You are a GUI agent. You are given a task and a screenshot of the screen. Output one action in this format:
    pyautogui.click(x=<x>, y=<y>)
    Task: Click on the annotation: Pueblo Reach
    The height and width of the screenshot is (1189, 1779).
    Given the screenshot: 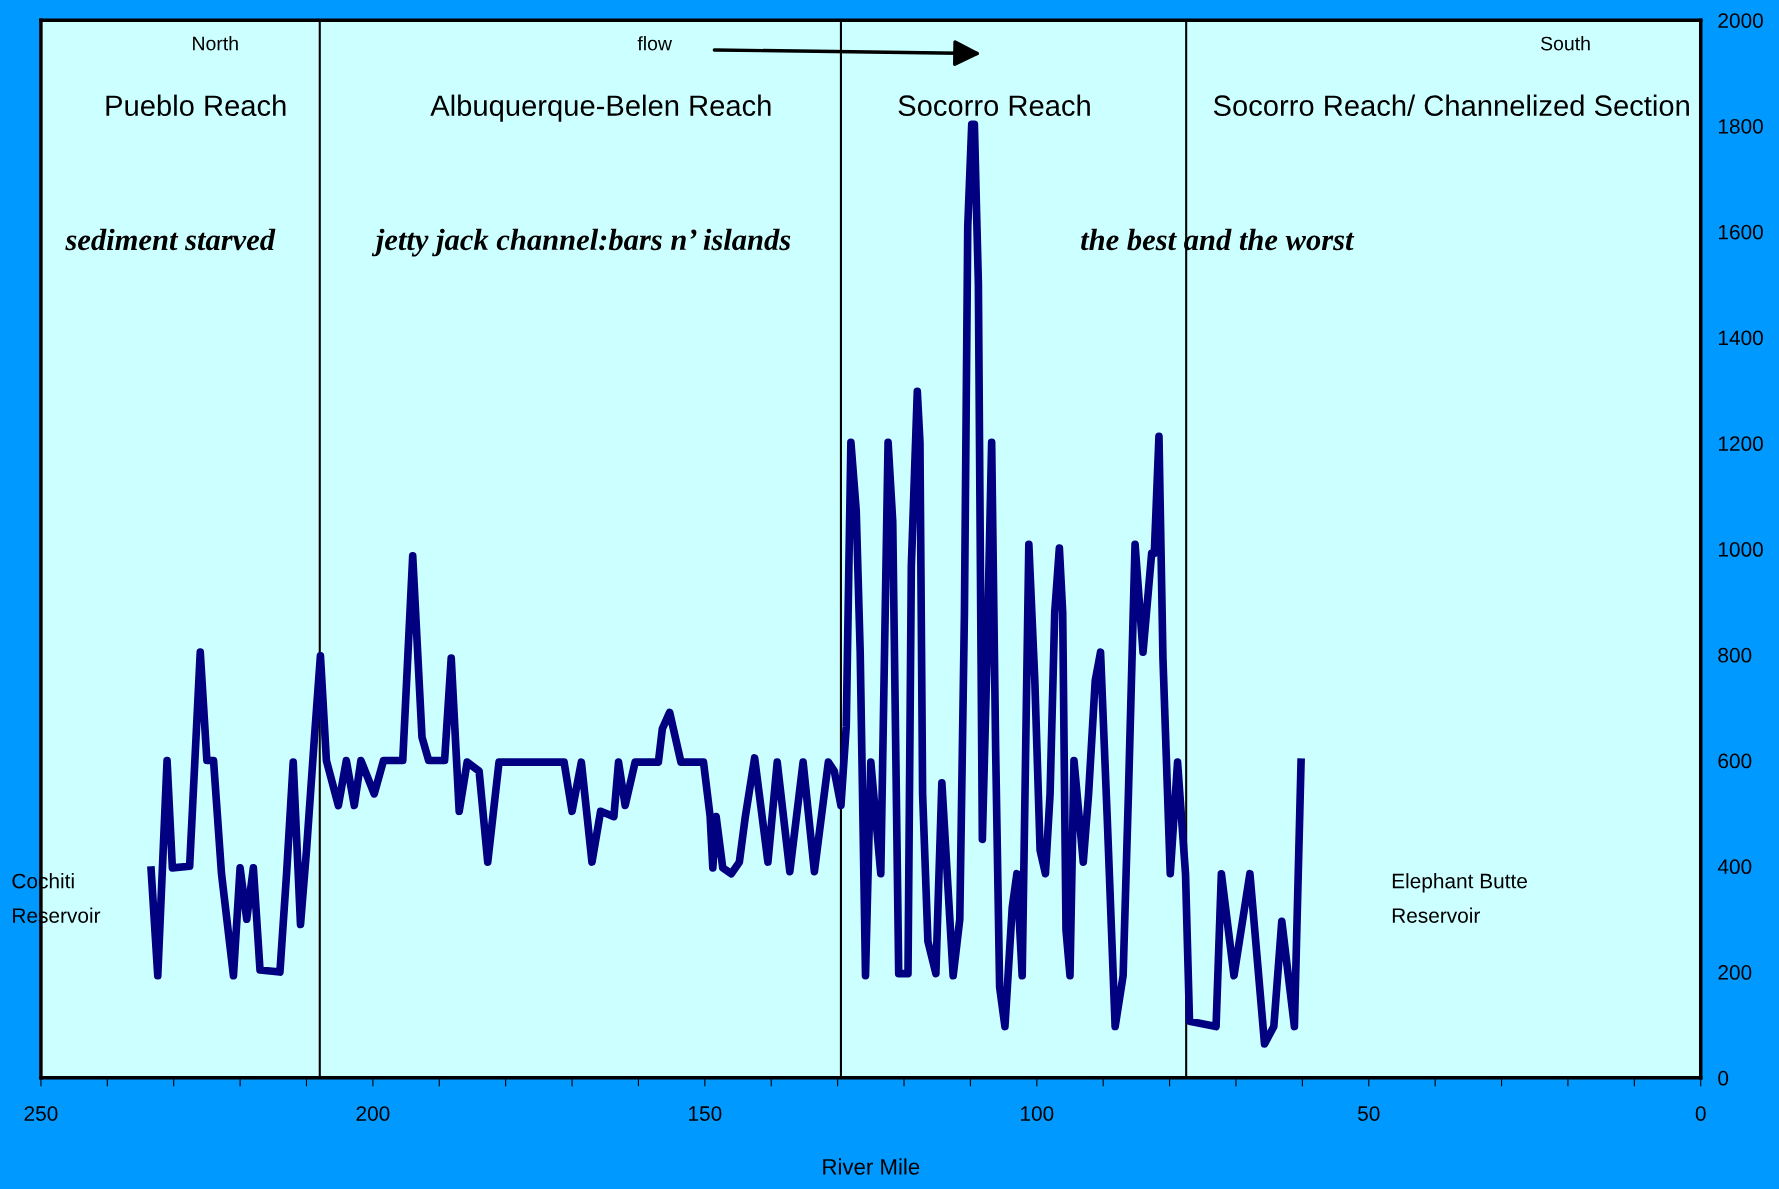 What is the action you would take?
    pyautogui.click(x=196, y=105)
    